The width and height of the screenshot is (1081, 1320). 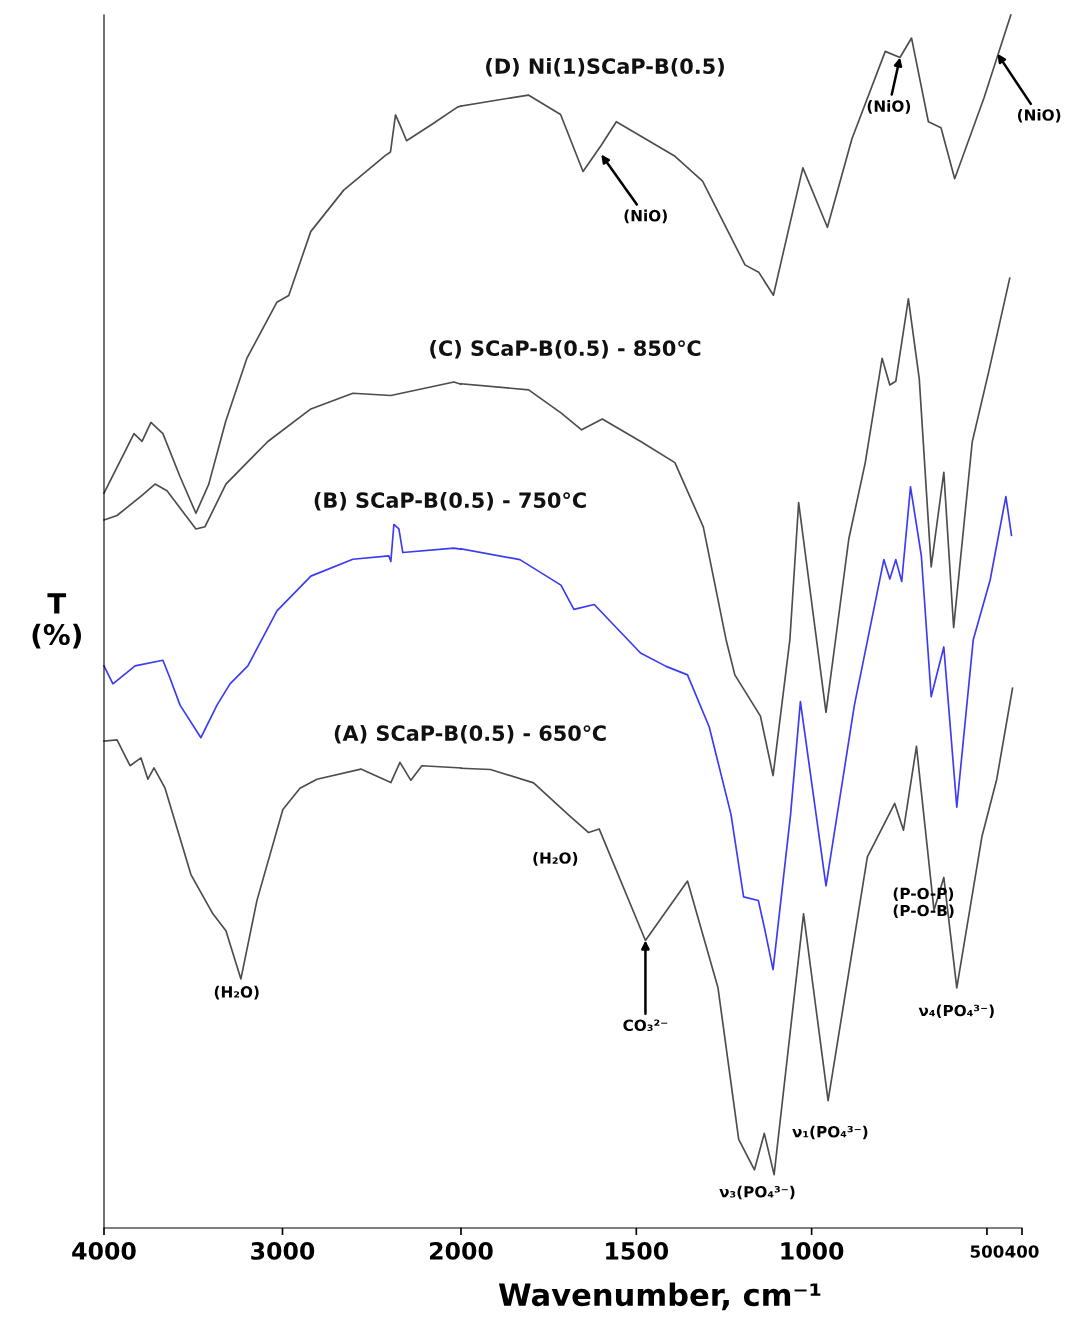 I want to click on x-tick-label: 400, so click(x=1022, y=1251).